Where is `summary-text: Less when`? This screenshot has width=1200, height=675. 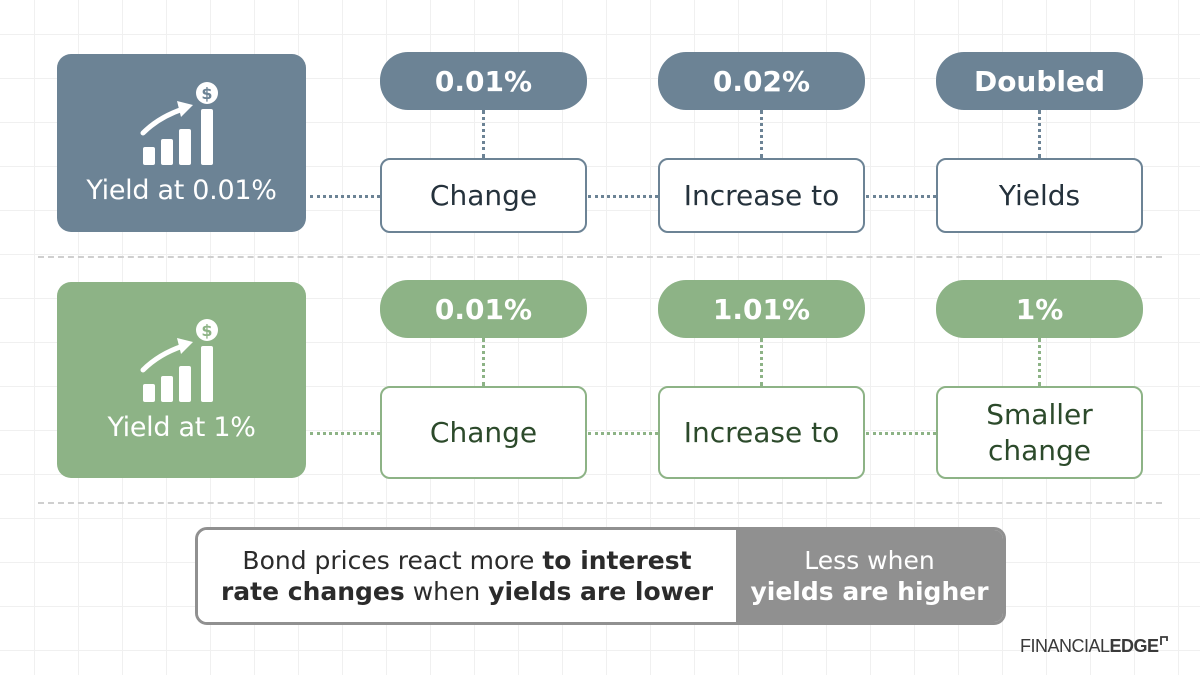
summary-text: Less when is located at coordinates (869, 560).